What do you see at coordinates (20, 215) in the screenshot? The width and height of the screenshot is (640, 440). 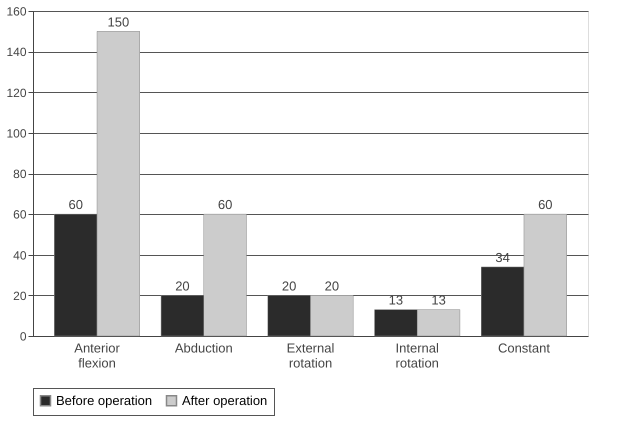 I see `y-tick-label: 60` at bounding box center [20, 215].